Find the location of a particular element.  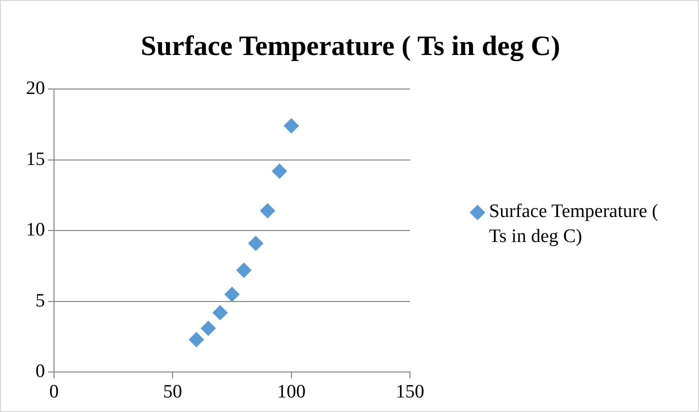

y-tick-label: 5 is located at coordinates (40, 301).